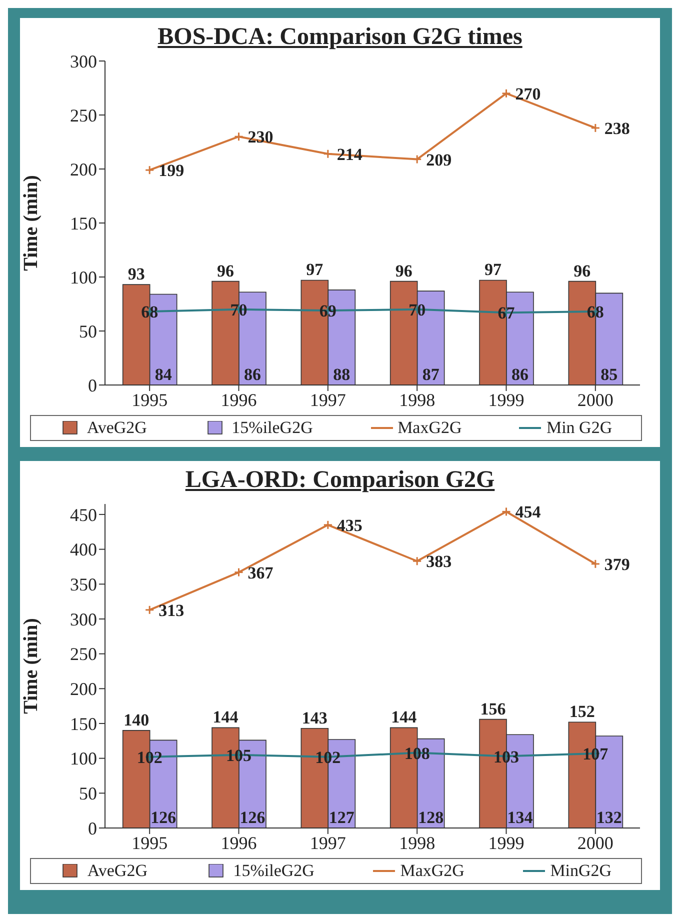  What do you see at coordinates (417, 753) in the screenshot?
I see `data-label: 108` at bounding box center [417, 753].